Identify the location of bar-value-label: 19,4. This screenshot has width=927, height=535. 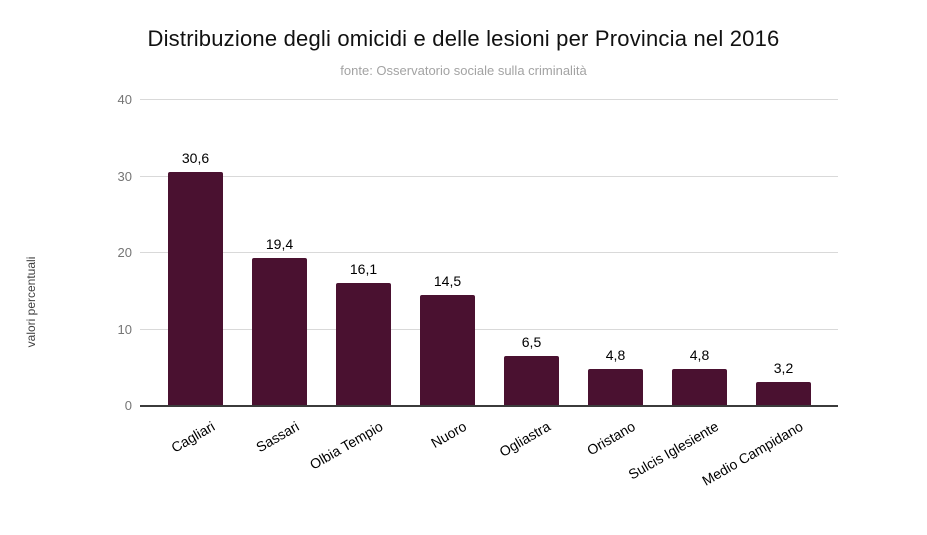
(279, 243).